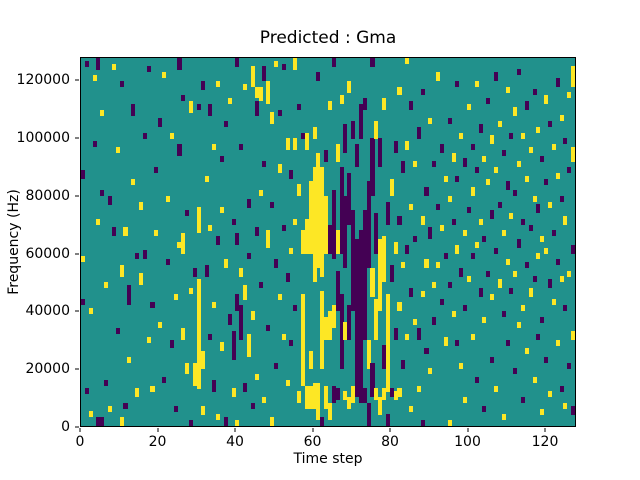 This screenshot has width=640, height=480. Describe the element at coordinates (328, 459) in the screenshot. I see `x-axis-label: Time step` at that location.